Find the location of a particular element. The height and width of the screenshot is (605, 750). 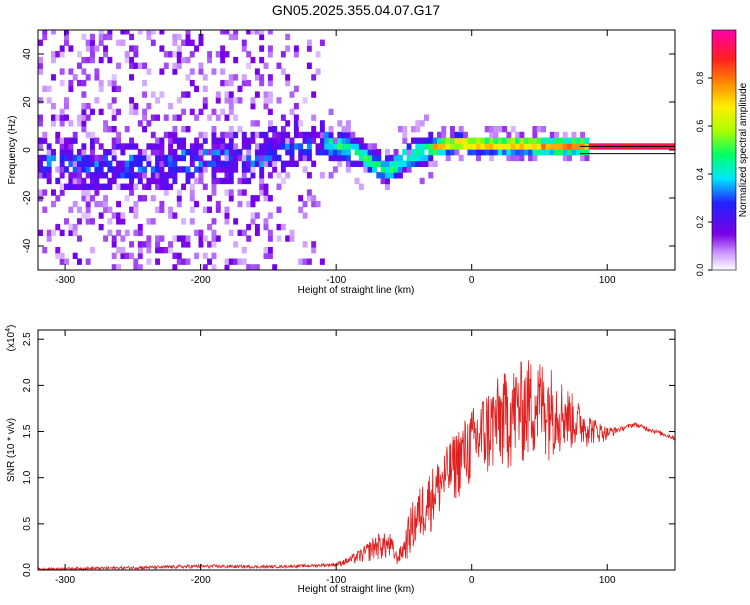

snr-x-tick-label: -200 is located at coordinates (201, 580).